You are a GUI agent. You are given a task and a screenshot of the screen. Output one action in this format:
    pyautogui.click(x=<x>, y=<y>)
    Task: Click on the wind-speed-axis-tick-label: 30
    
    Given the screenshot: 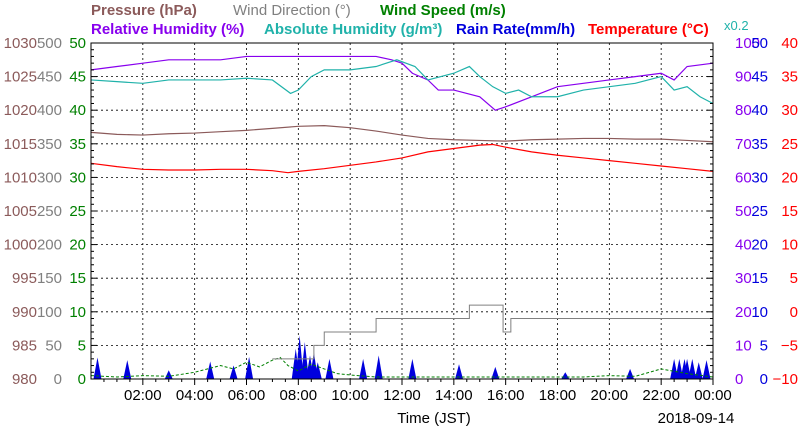 What is the action you would take?
    pyautogui.click(x=77, y=177)
    